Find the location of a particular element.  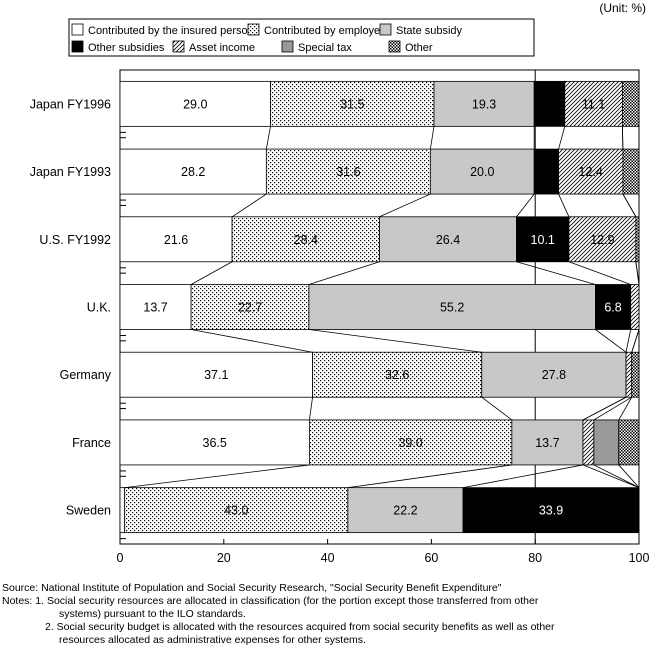

legend-label: Contributed by the insured persons is located at coordinates (174, 31).